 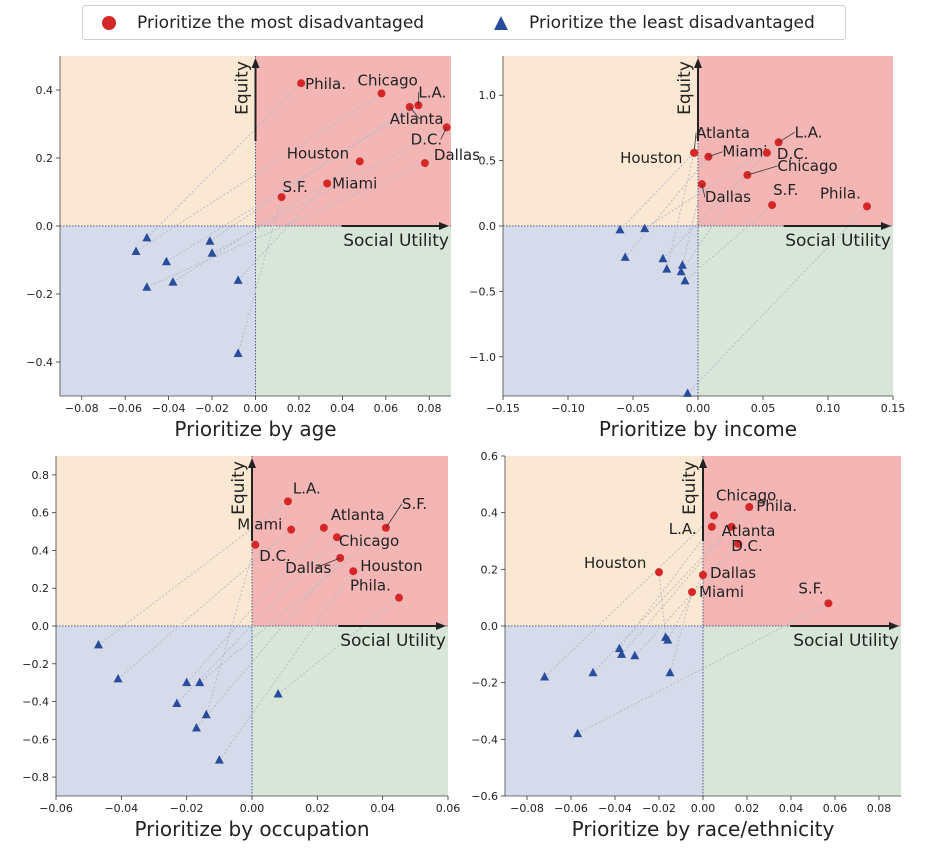 I want to click on quadrant-top-right, so click(x=795, y=141).